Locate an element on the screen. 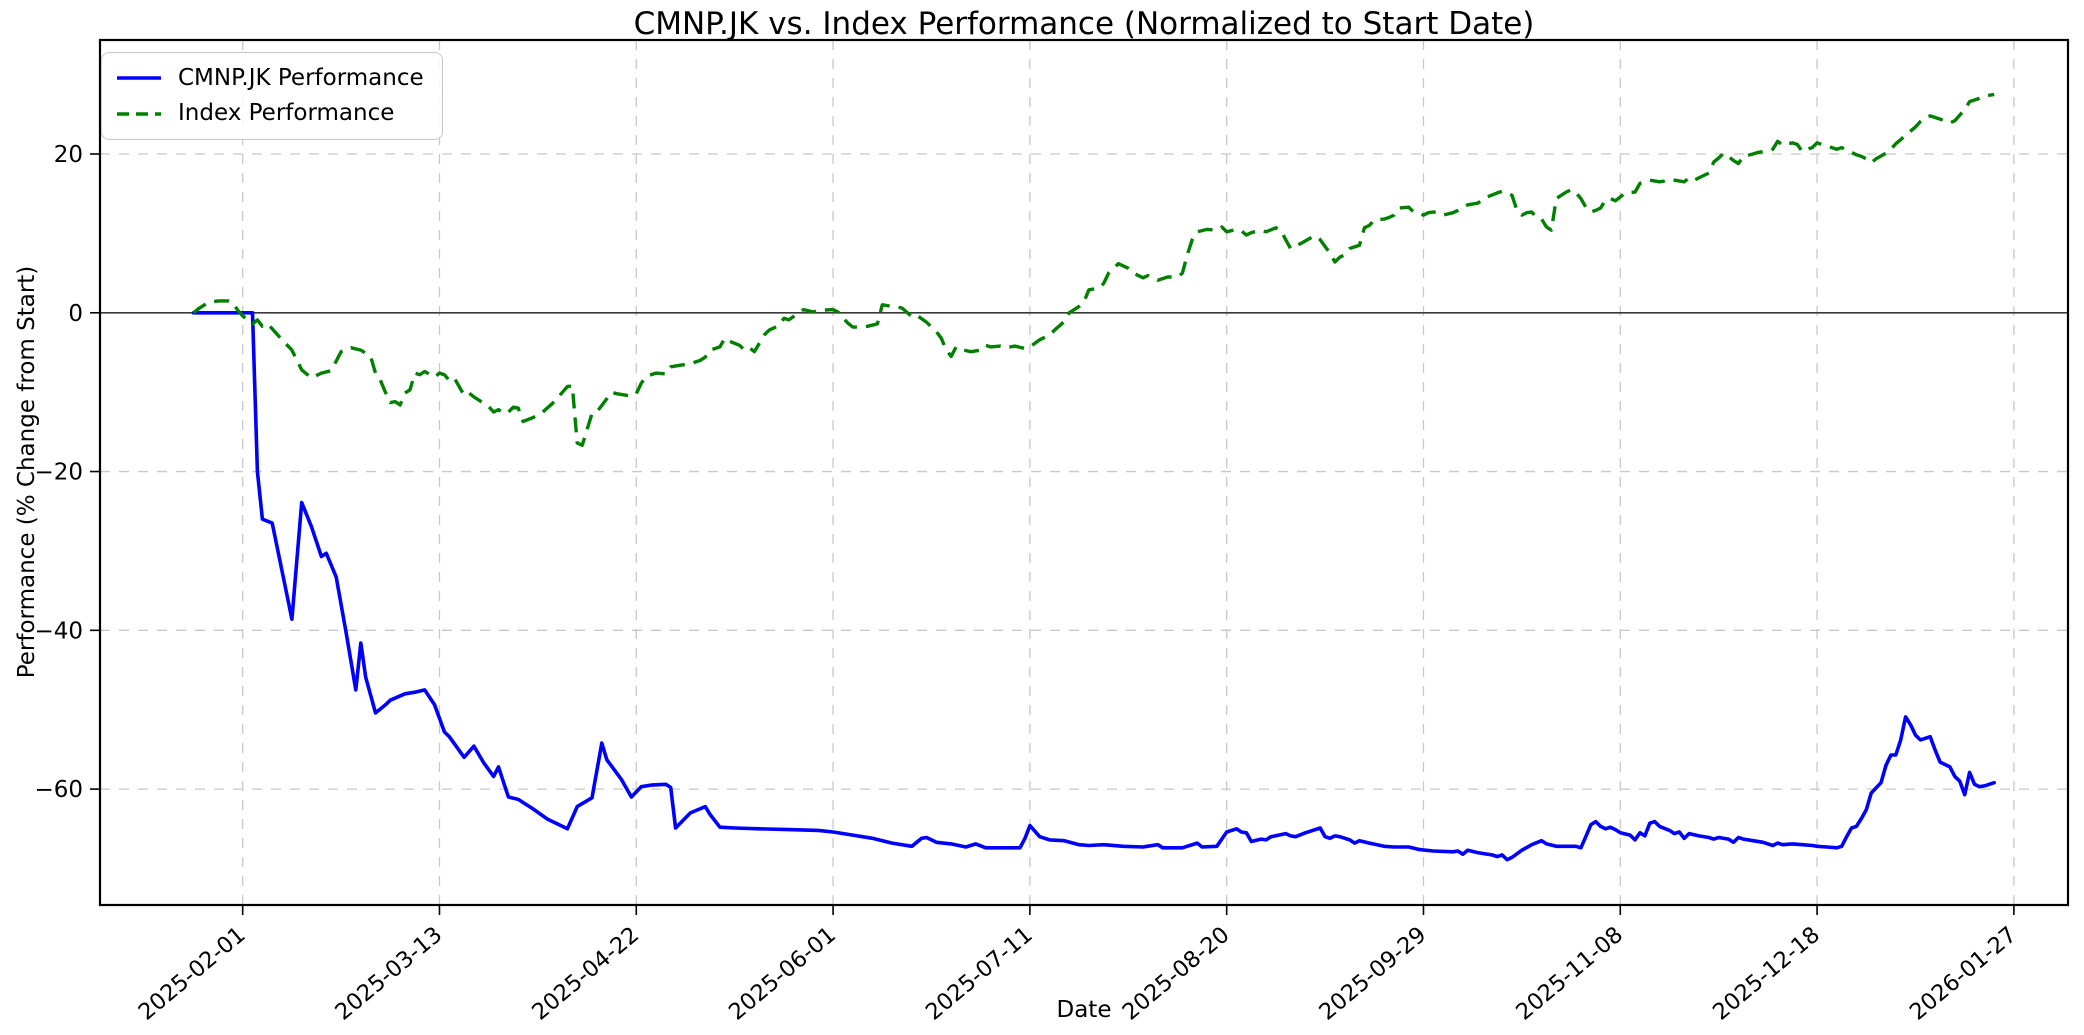 This screenshot has height=1035, width=2084. cmnp-line-sample-icon is located at coordinates (139, 78).